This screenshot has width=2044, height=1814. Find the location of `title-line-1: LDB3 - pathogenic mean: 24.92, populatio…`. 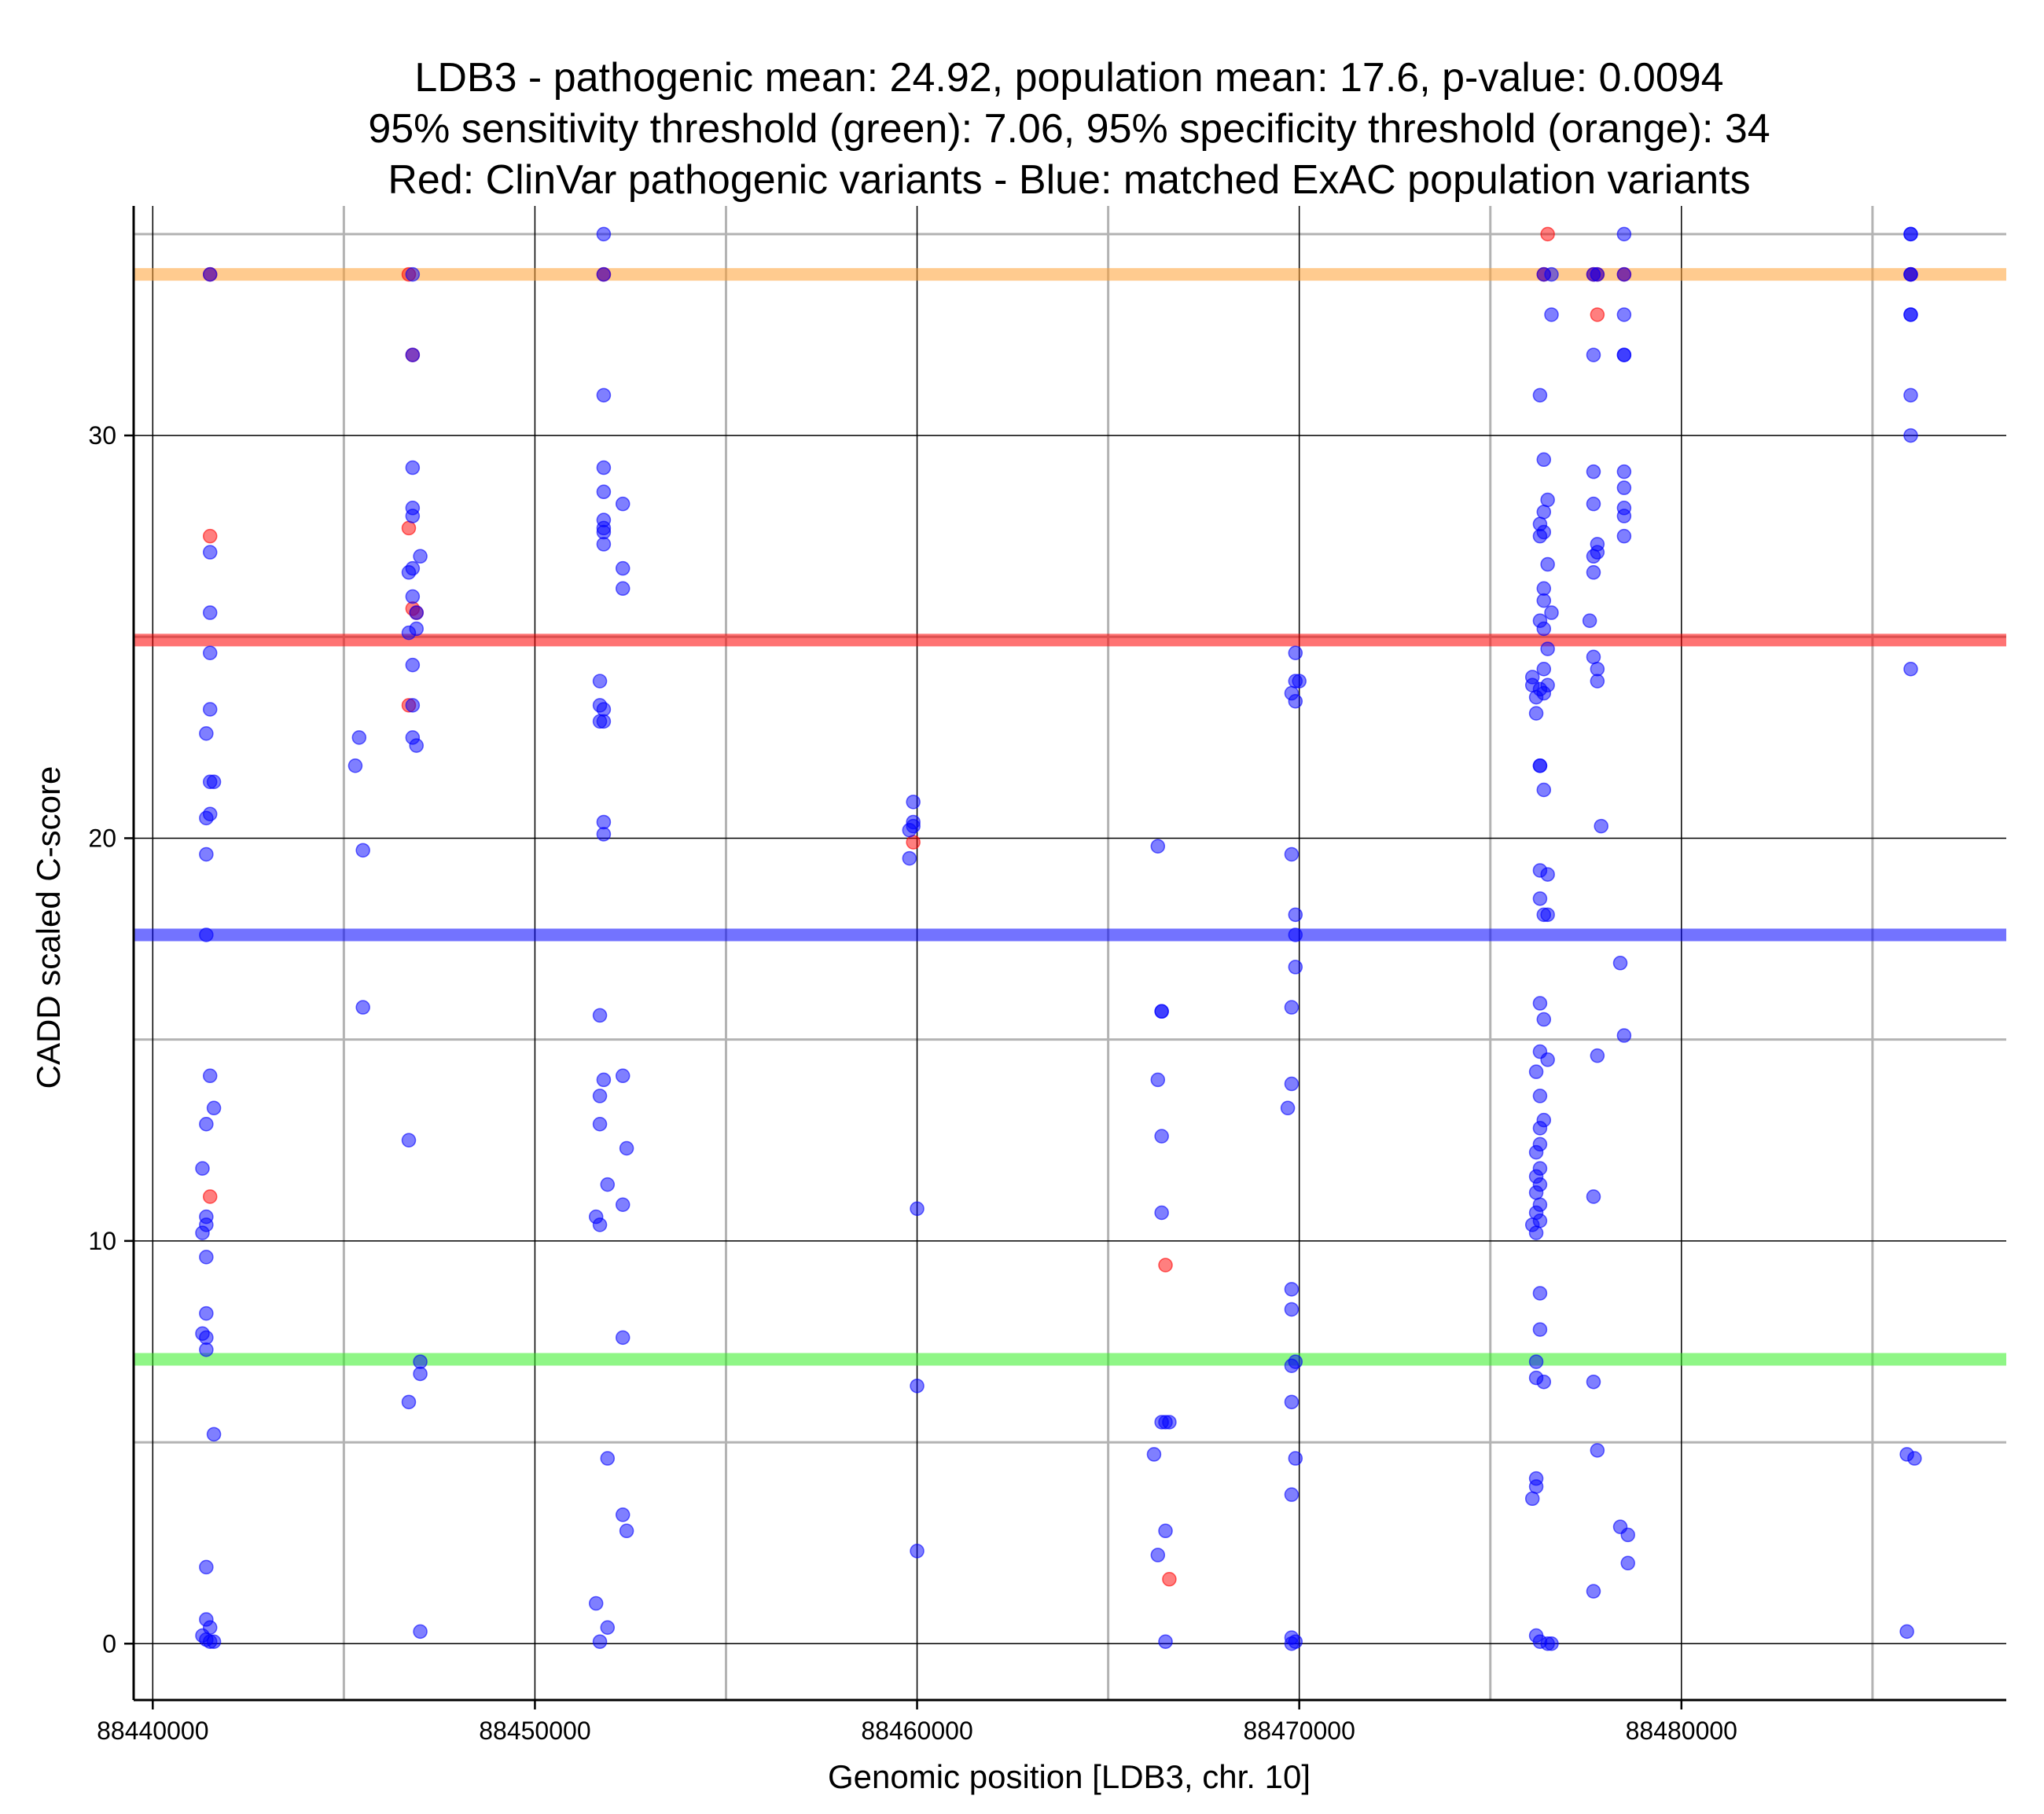

title-line-1: LDB3 - pathogenic mean: 24.92, populatio… is located at coordinates (1069, 78).